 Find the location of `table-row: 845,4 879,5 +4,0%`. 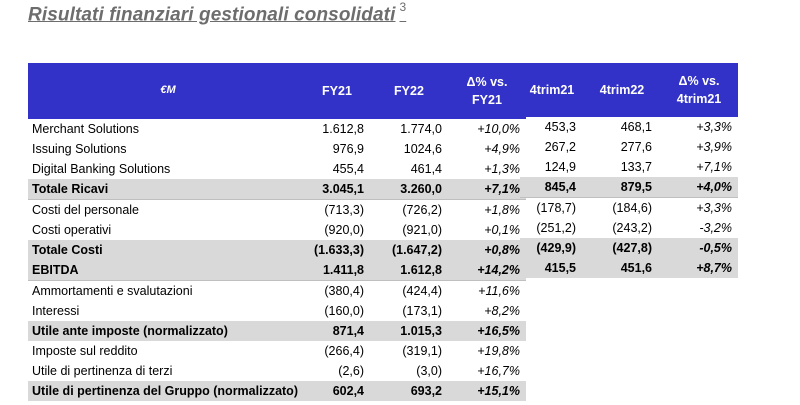

table-row: 845,4 879,5 +4,0% is located at coordinates (629, 187).